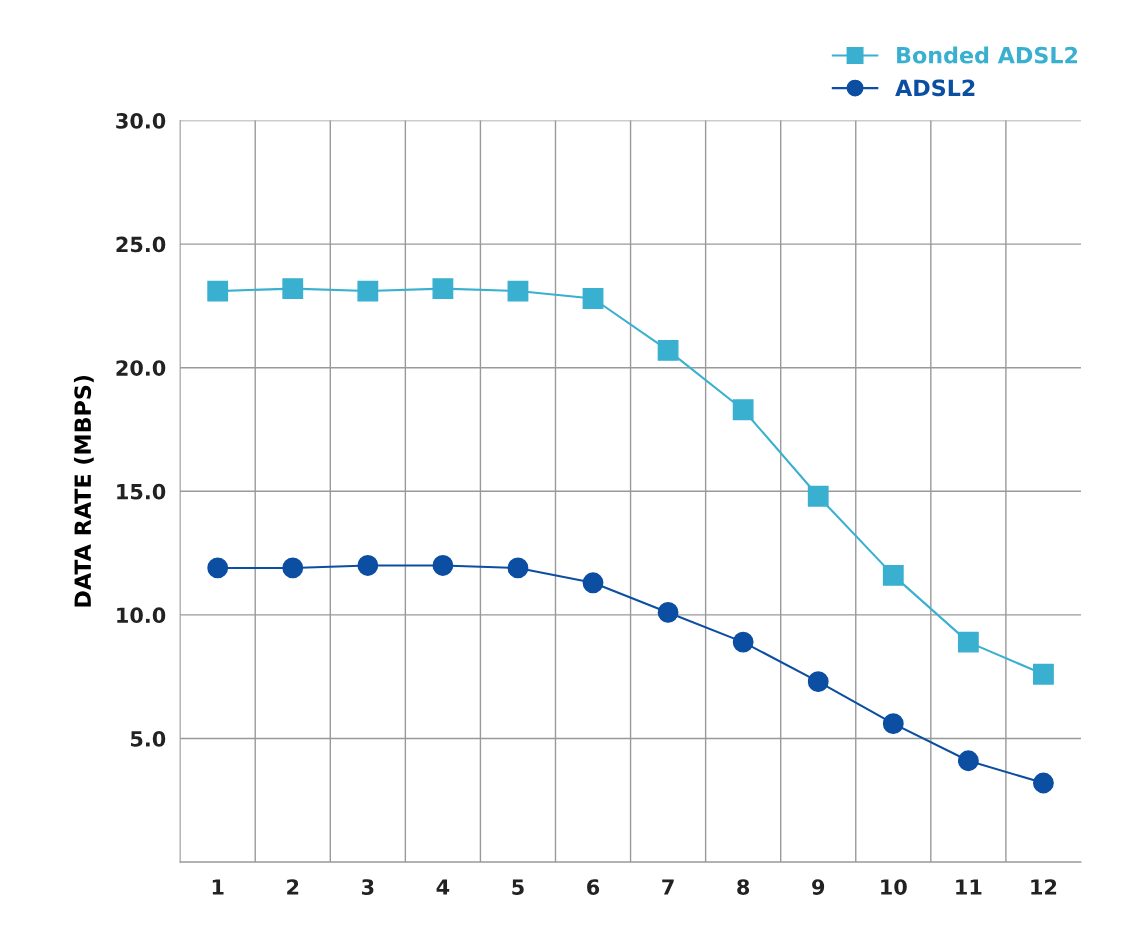 This screenshot has height=927, width=1126. What do you see at coordinates (969, 887) in the screenshot?
I see `x-tick-label: 11` at bounding box center [969, 887].